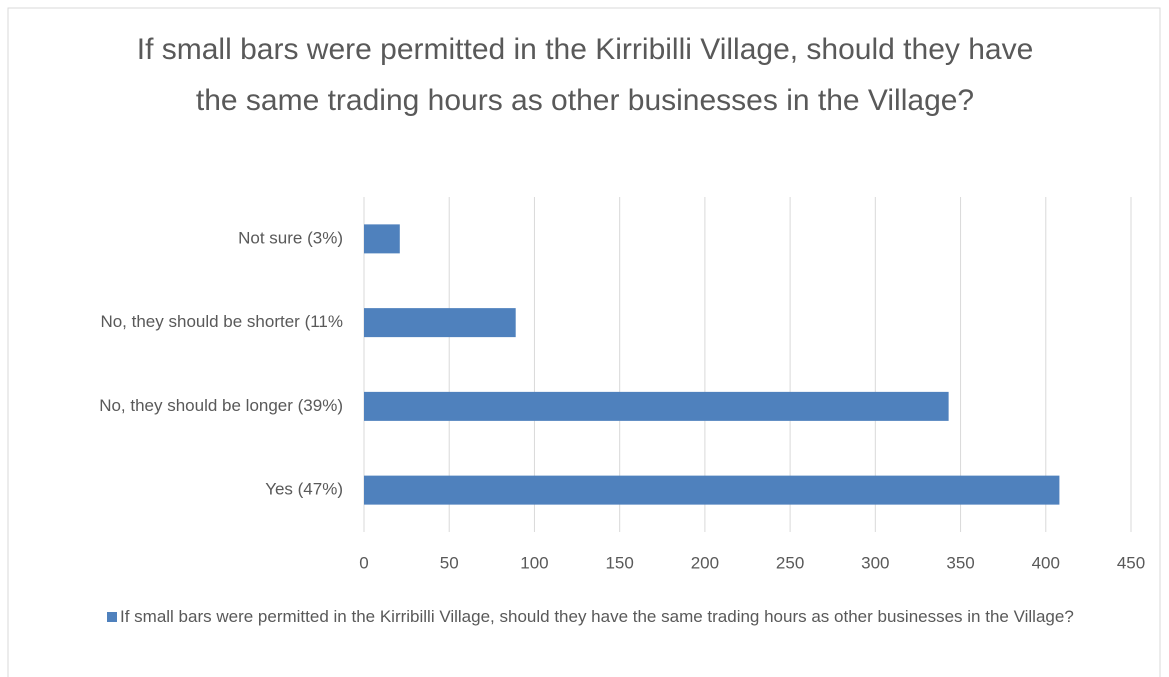 This screenshot has height=677, width=1169. I want to click on x-tick-label: 450, so click(1131, 562).